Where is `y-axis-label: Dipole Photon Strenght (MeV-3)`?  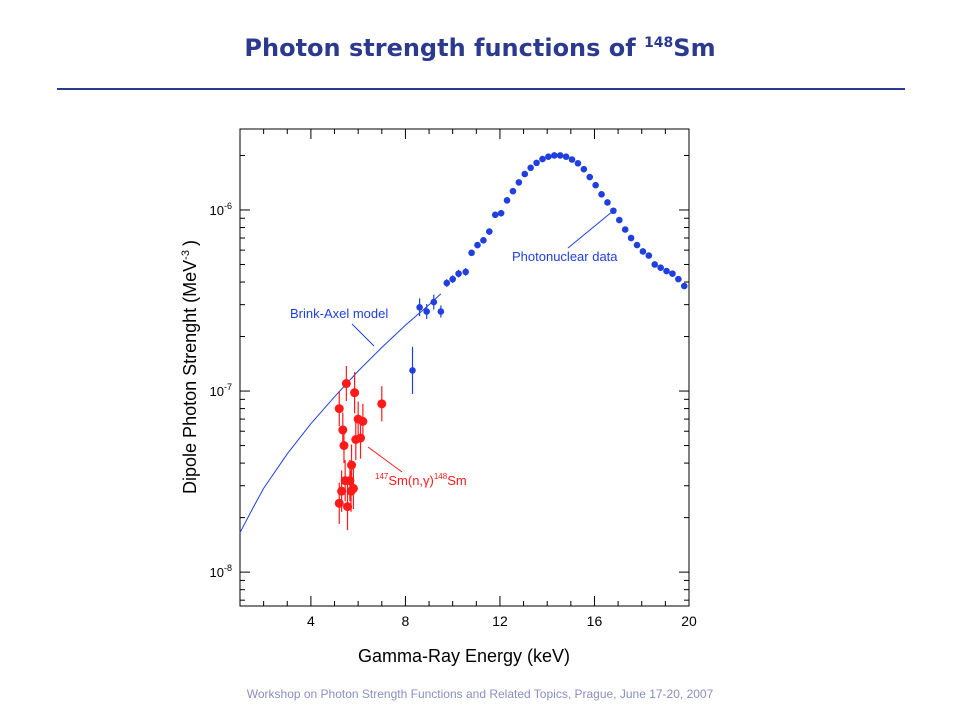 y-axis-label: Dipole Photon Strenght (MeV-3) is located at coordinates (190, 367).